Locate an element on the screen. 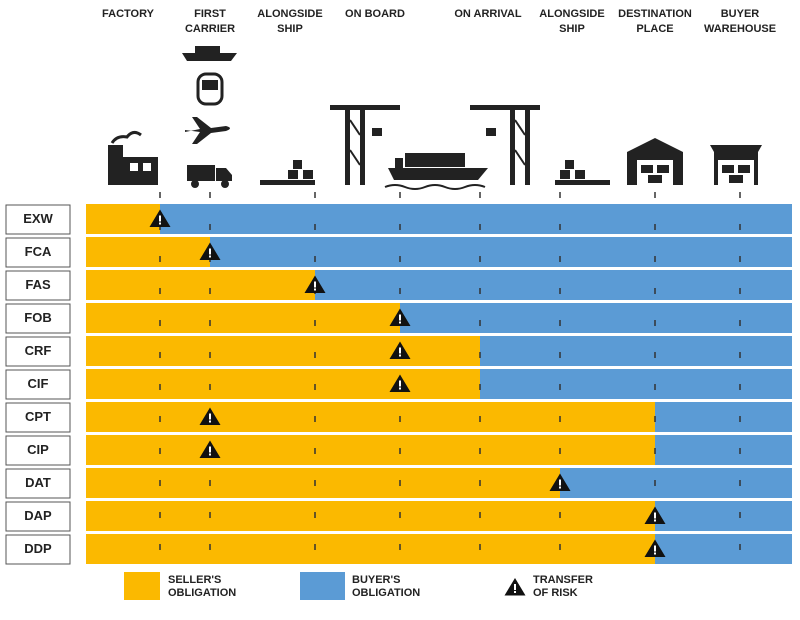 This screenshot has height=620, width=800. legend-buyer-swatch is located at coordinates (322, 586).